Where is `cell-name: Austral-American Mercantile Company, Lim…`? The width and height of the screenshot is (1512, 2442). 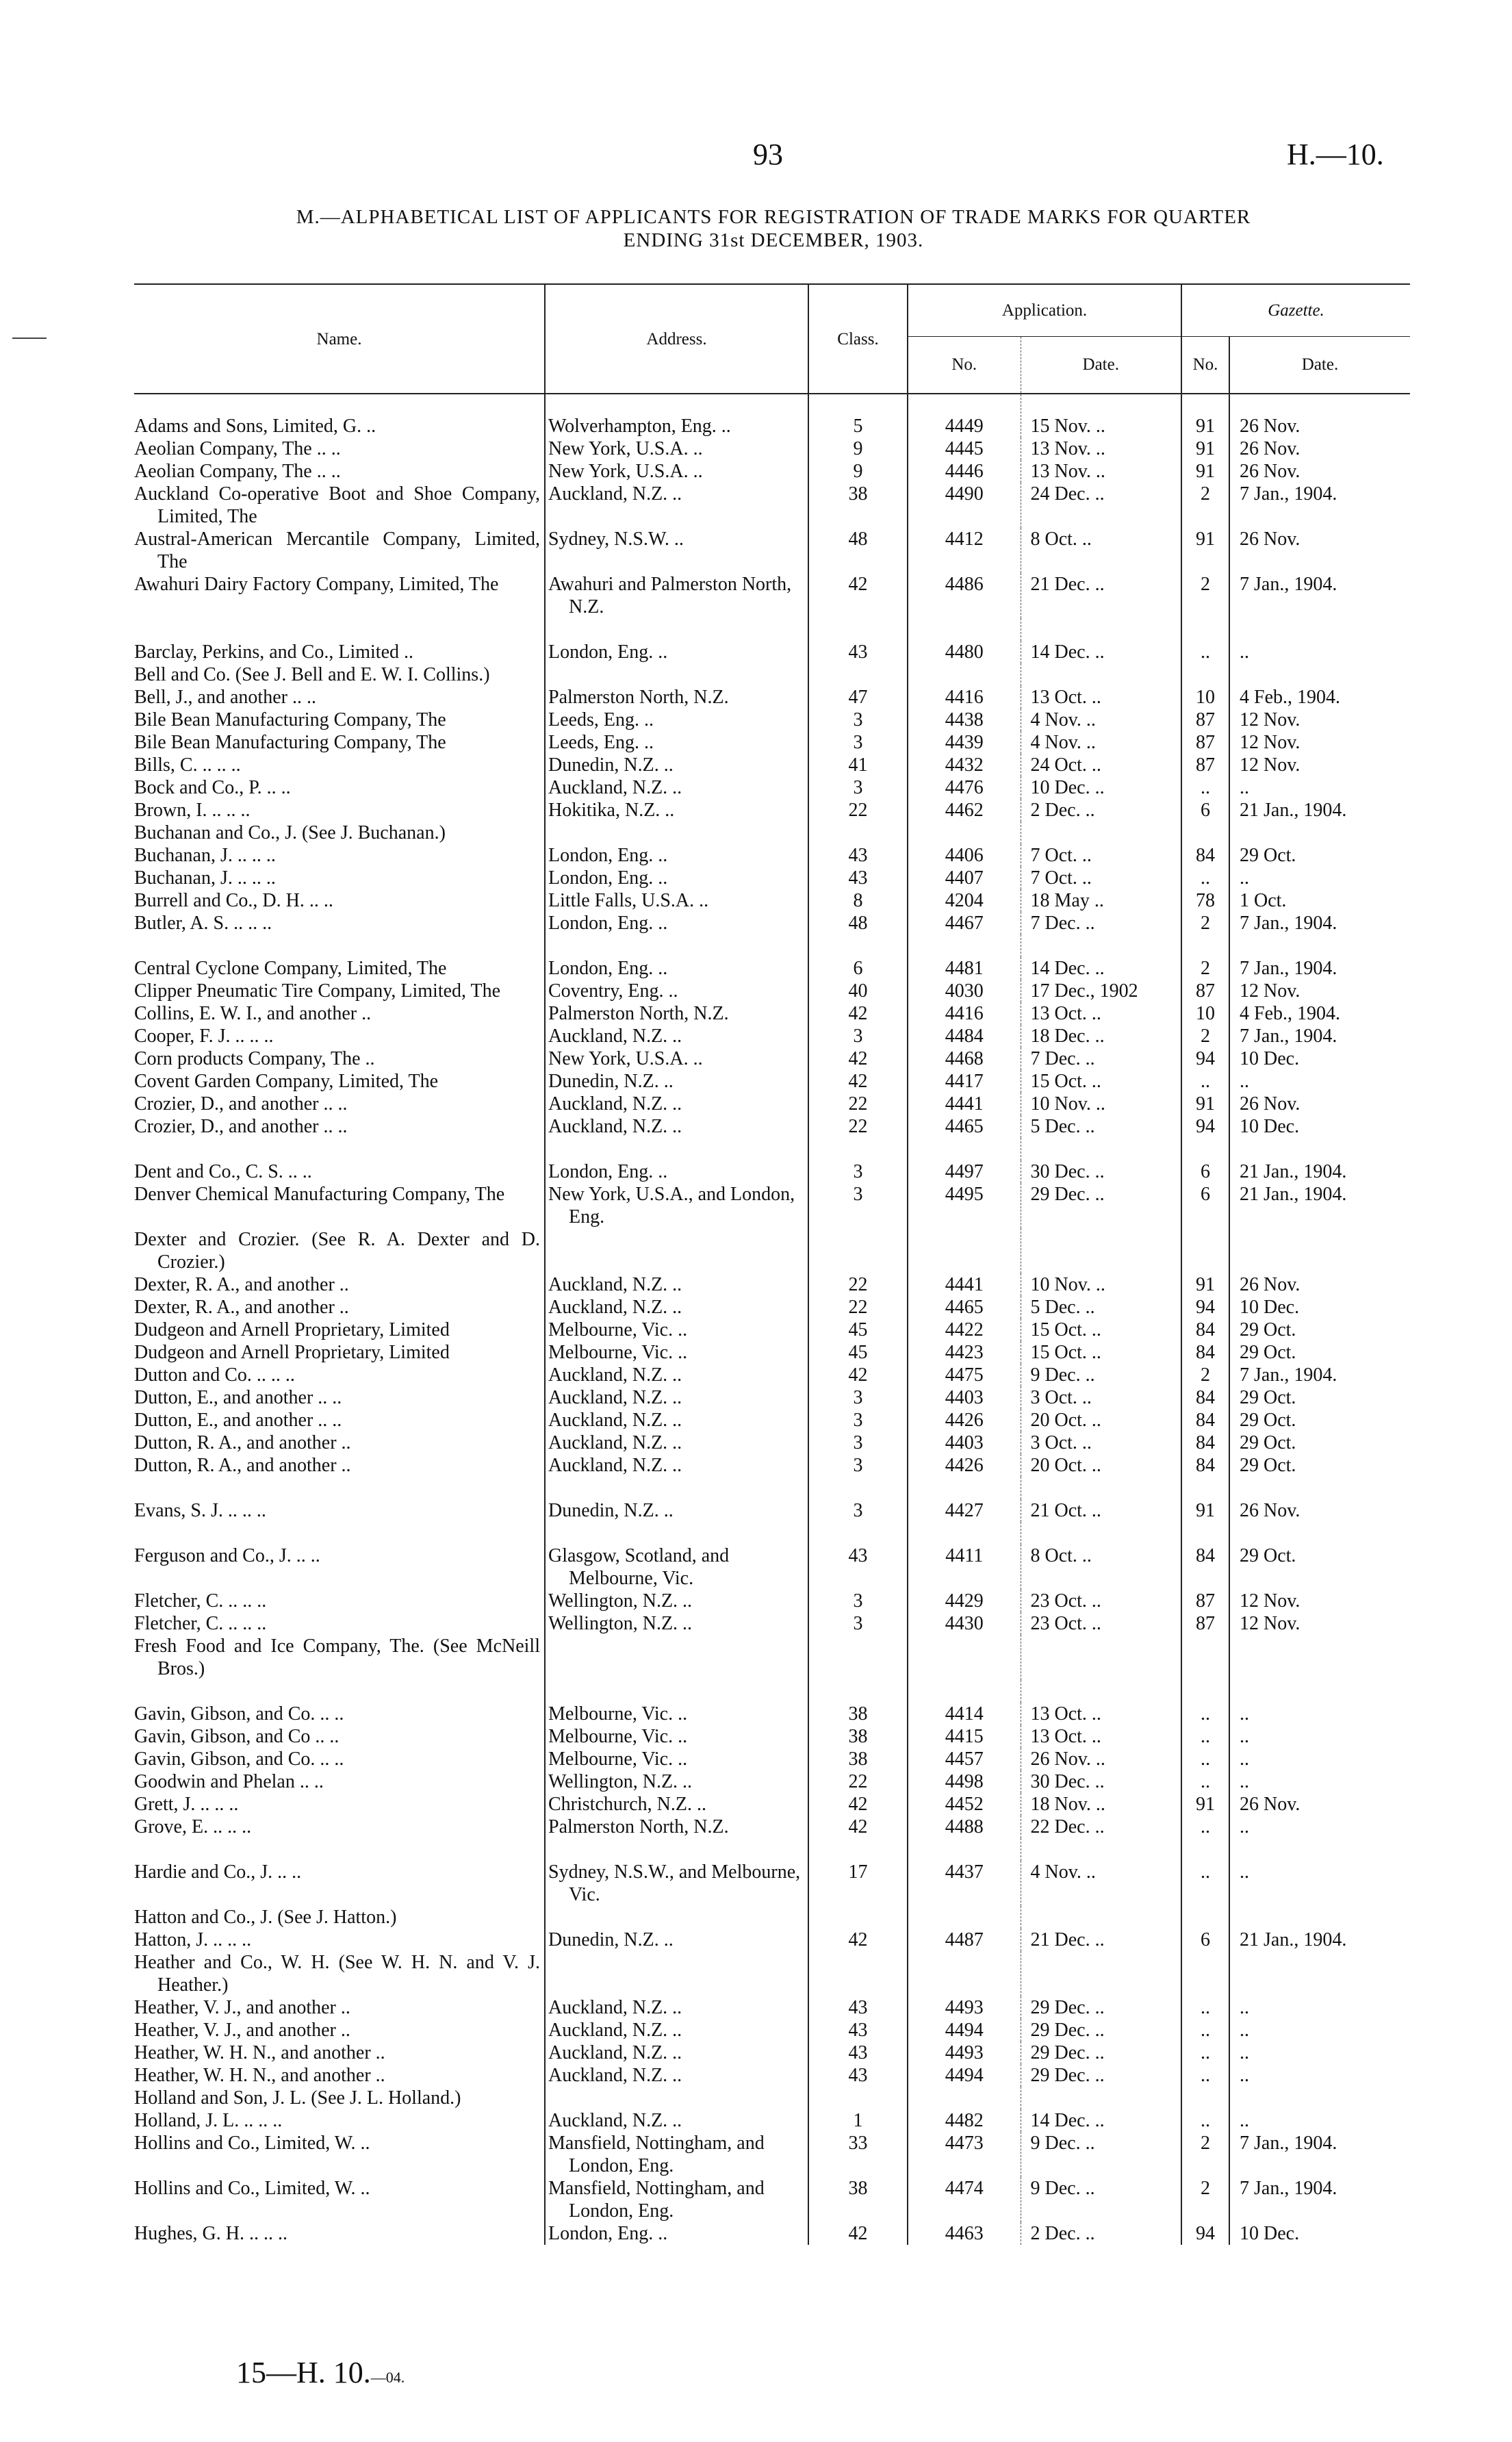
cell-name: Austral-American Mercantile Company, Lim… is located at coordinates (337, 550).